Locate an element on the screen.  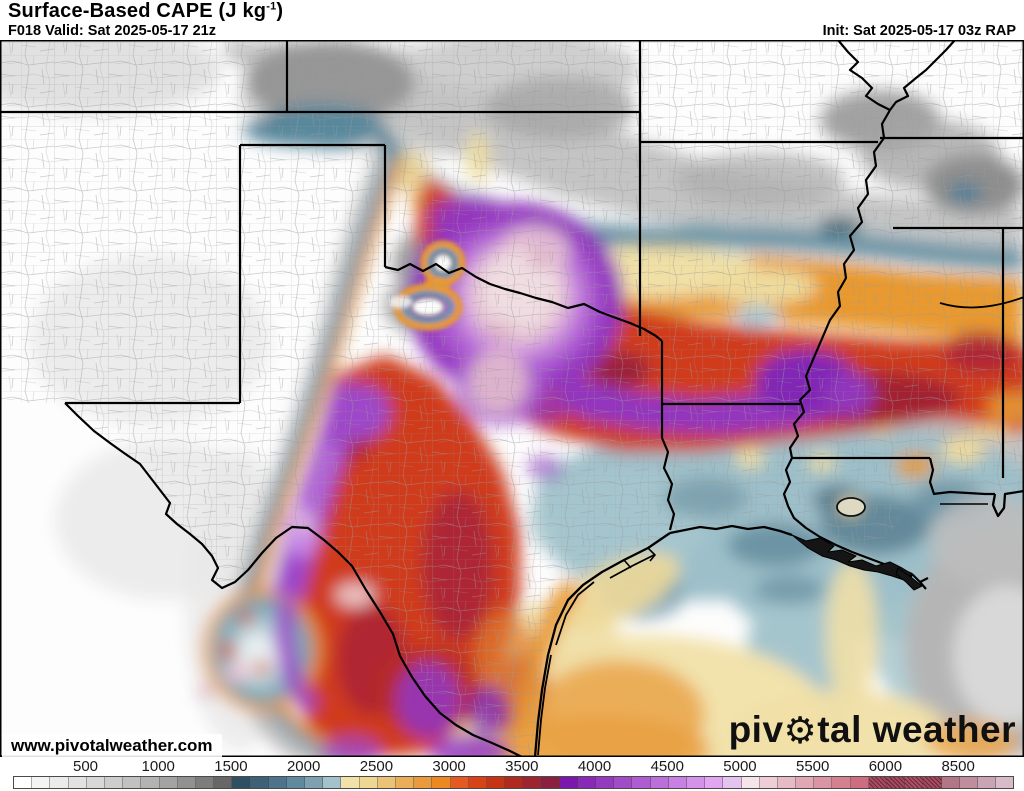
colorbar-tick: 5500 is located at coordinates (813, 766).